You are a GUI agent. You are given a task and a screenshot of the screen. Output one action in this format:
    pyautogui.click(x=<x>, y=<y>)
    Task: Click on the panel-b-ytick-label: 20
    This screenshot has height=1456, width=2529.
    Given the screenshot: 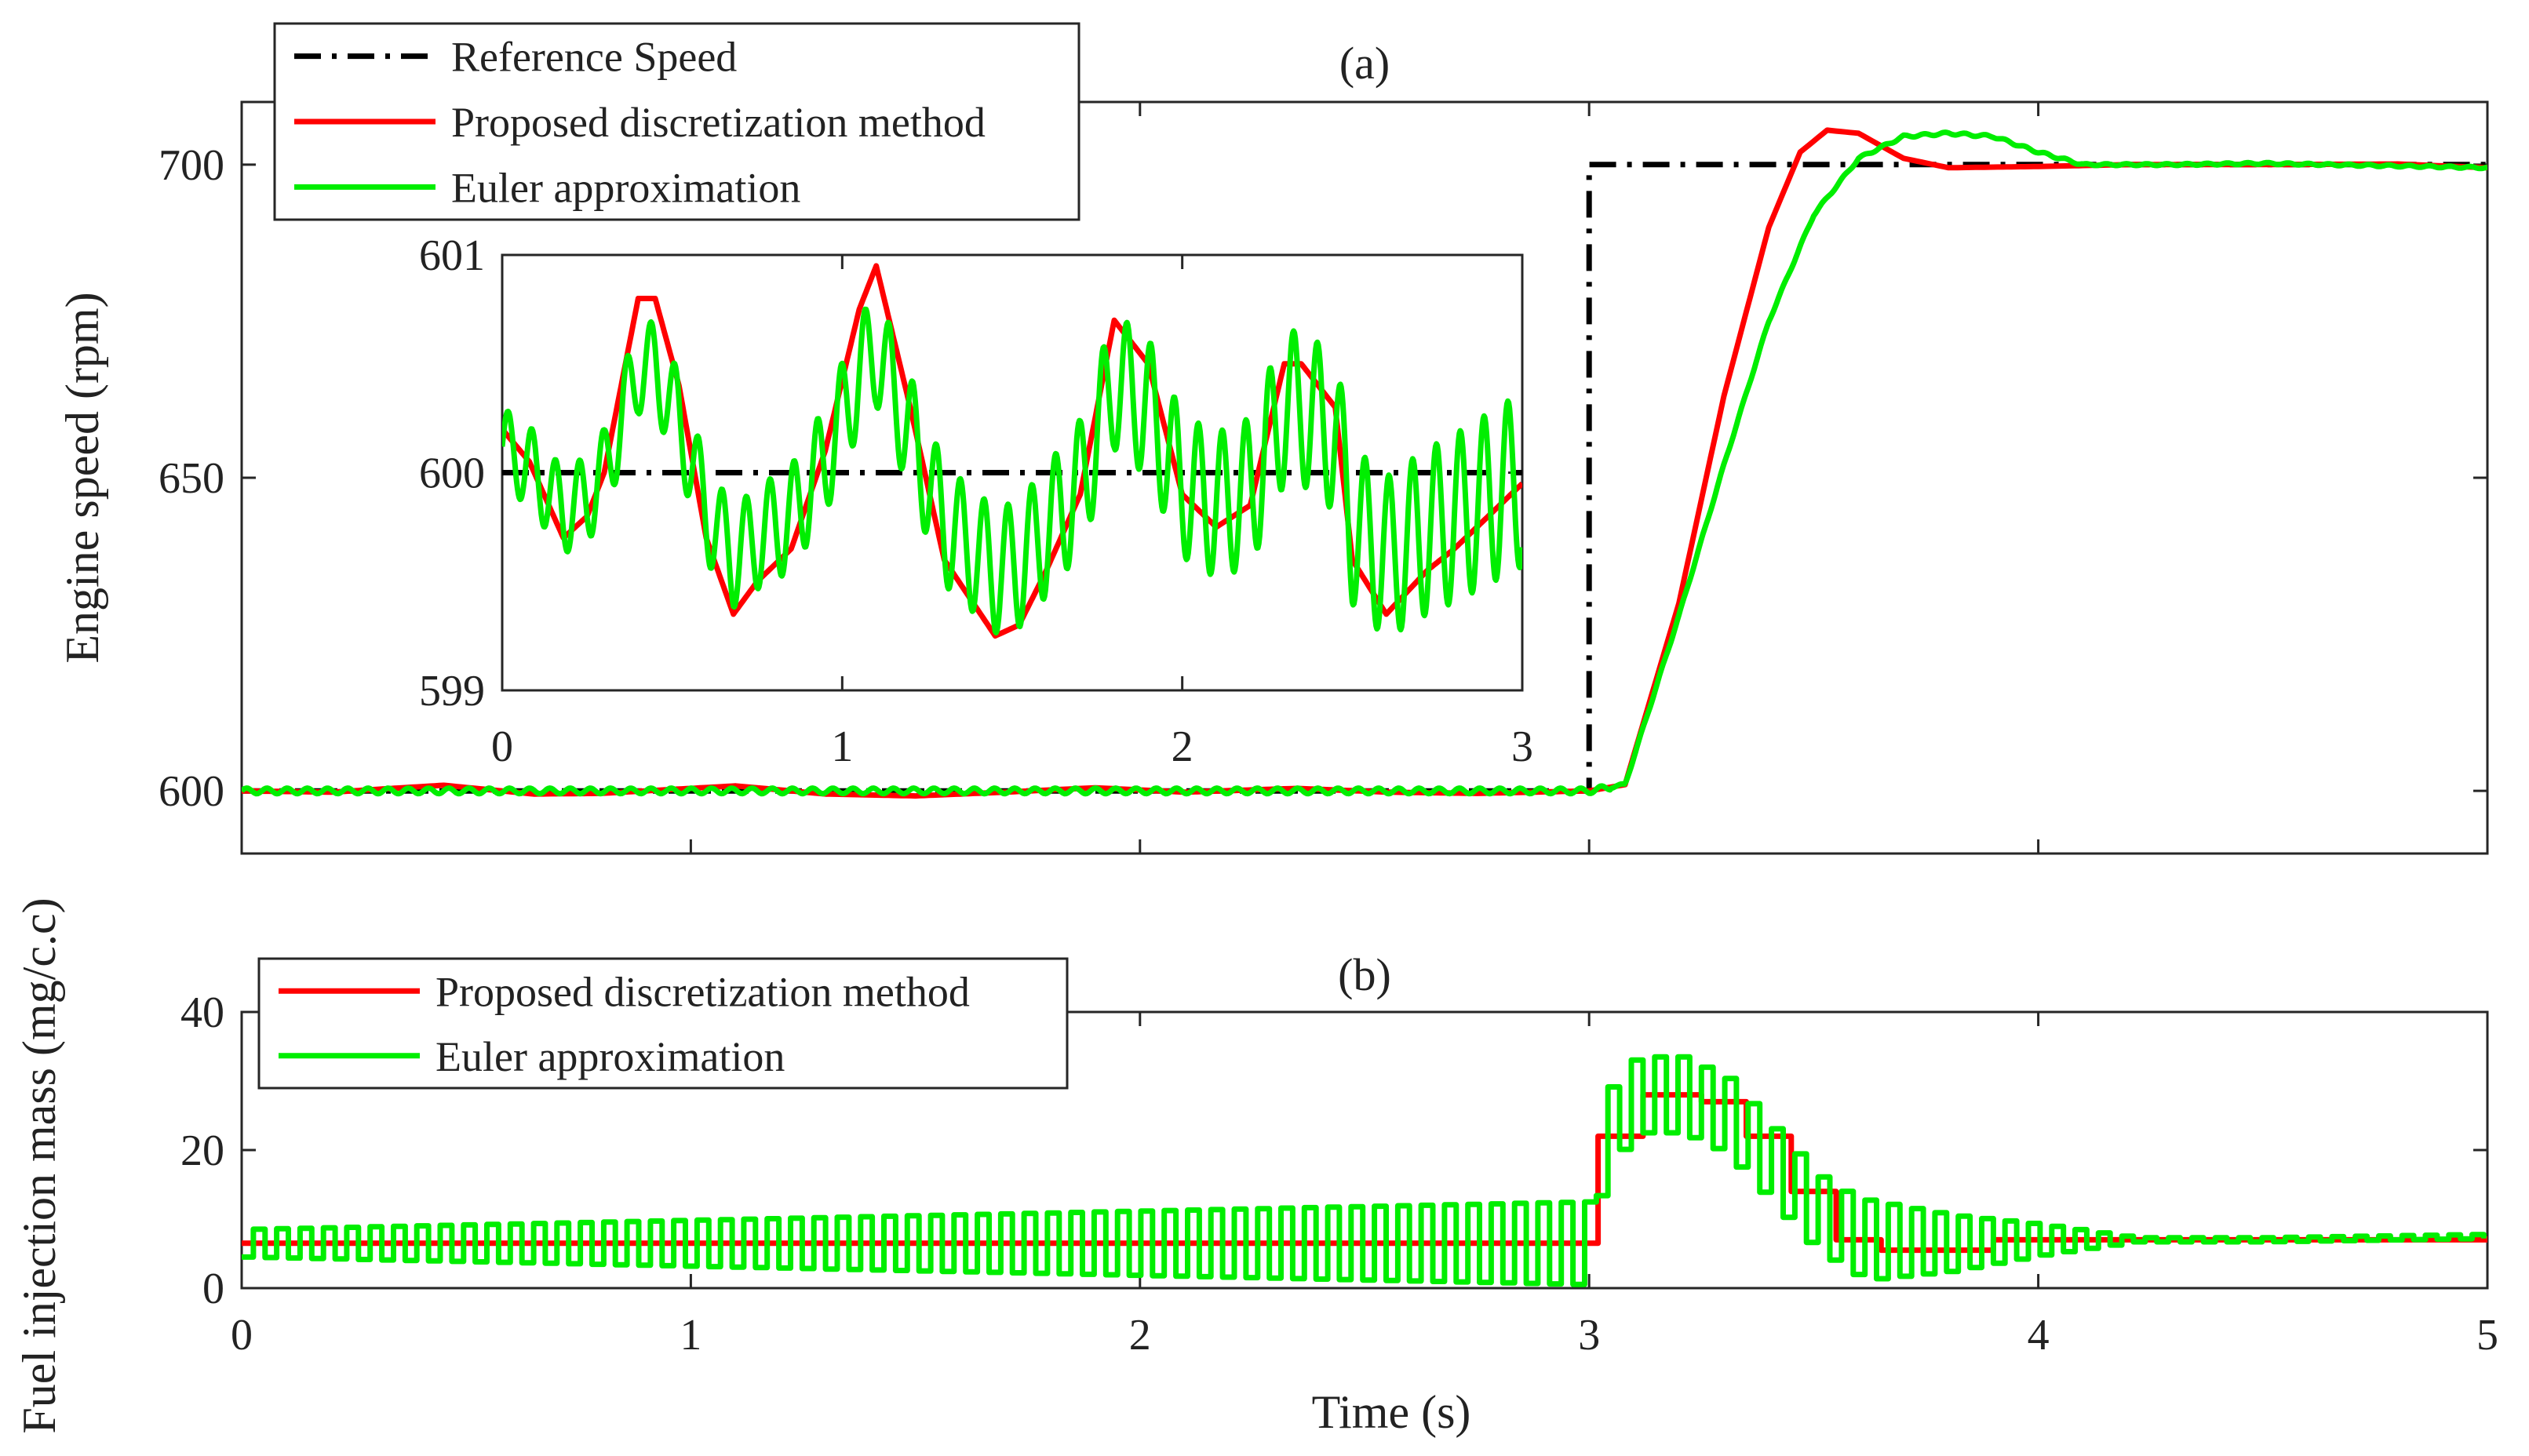 What is the action you would take?
    pyautogui.click(x=202, y=1151)
    